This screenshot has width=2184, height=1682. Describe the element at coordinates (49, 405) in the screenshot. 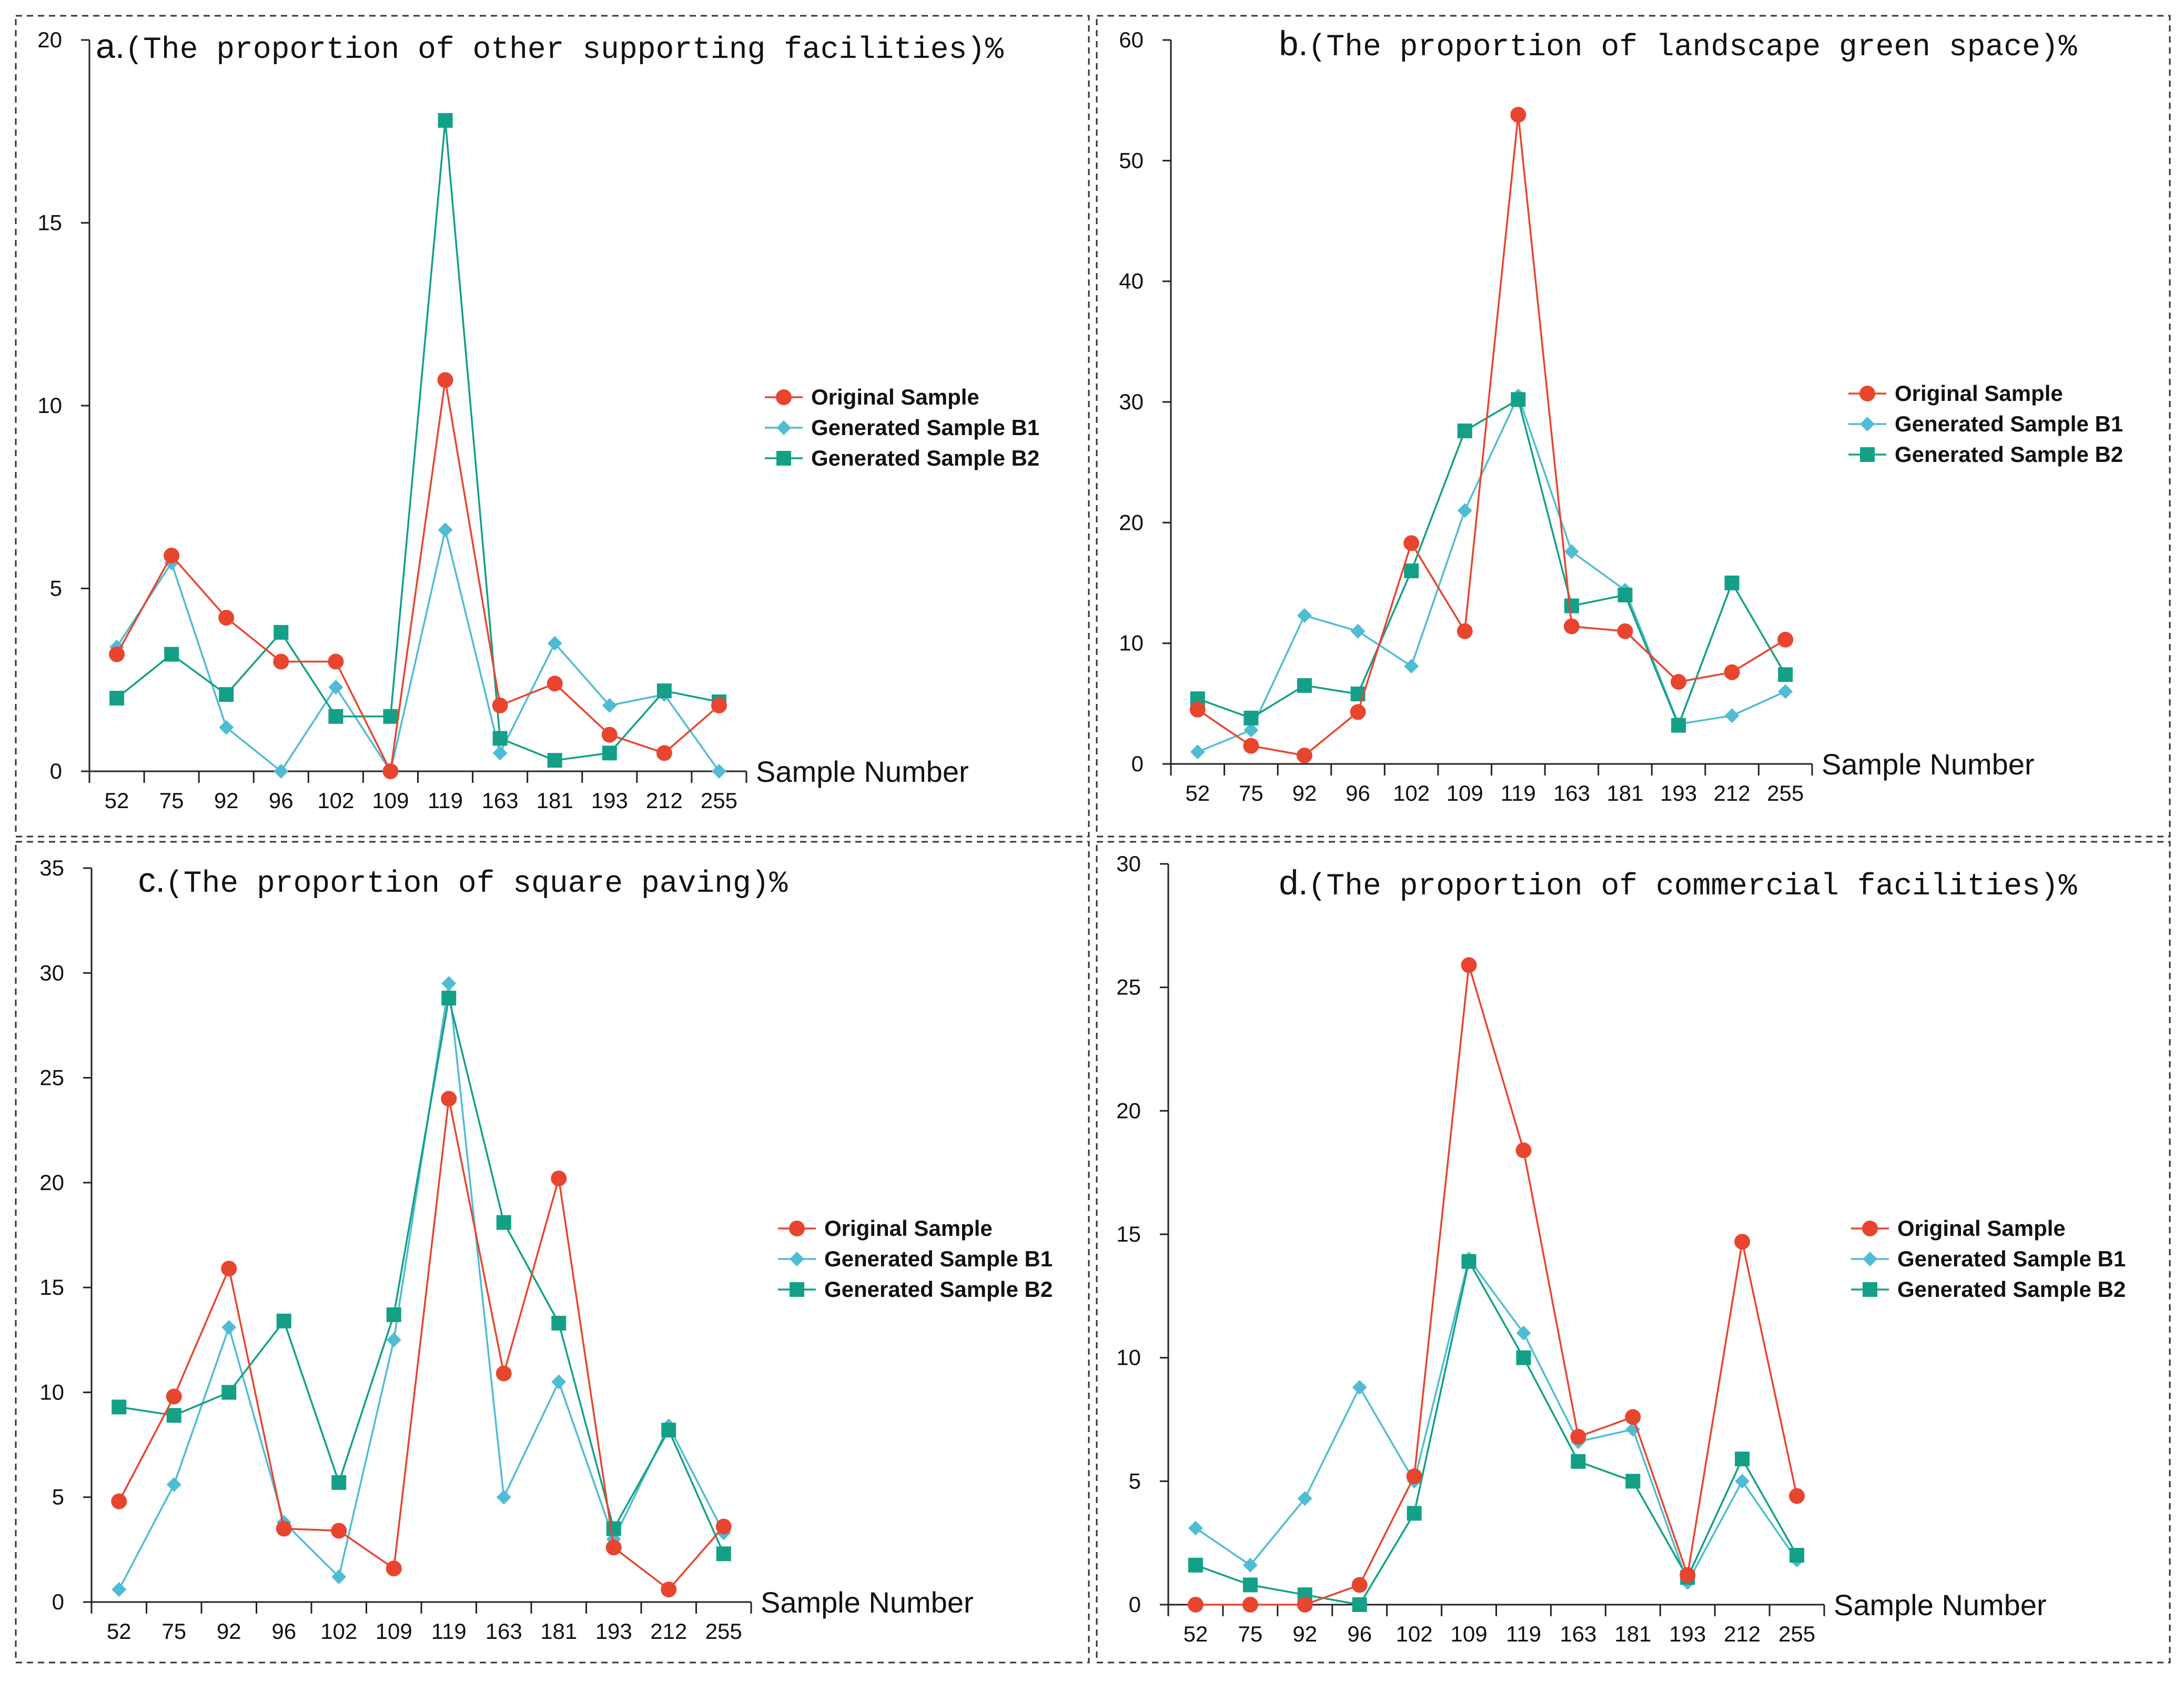

I see `y-tick-label: 10` at that location.